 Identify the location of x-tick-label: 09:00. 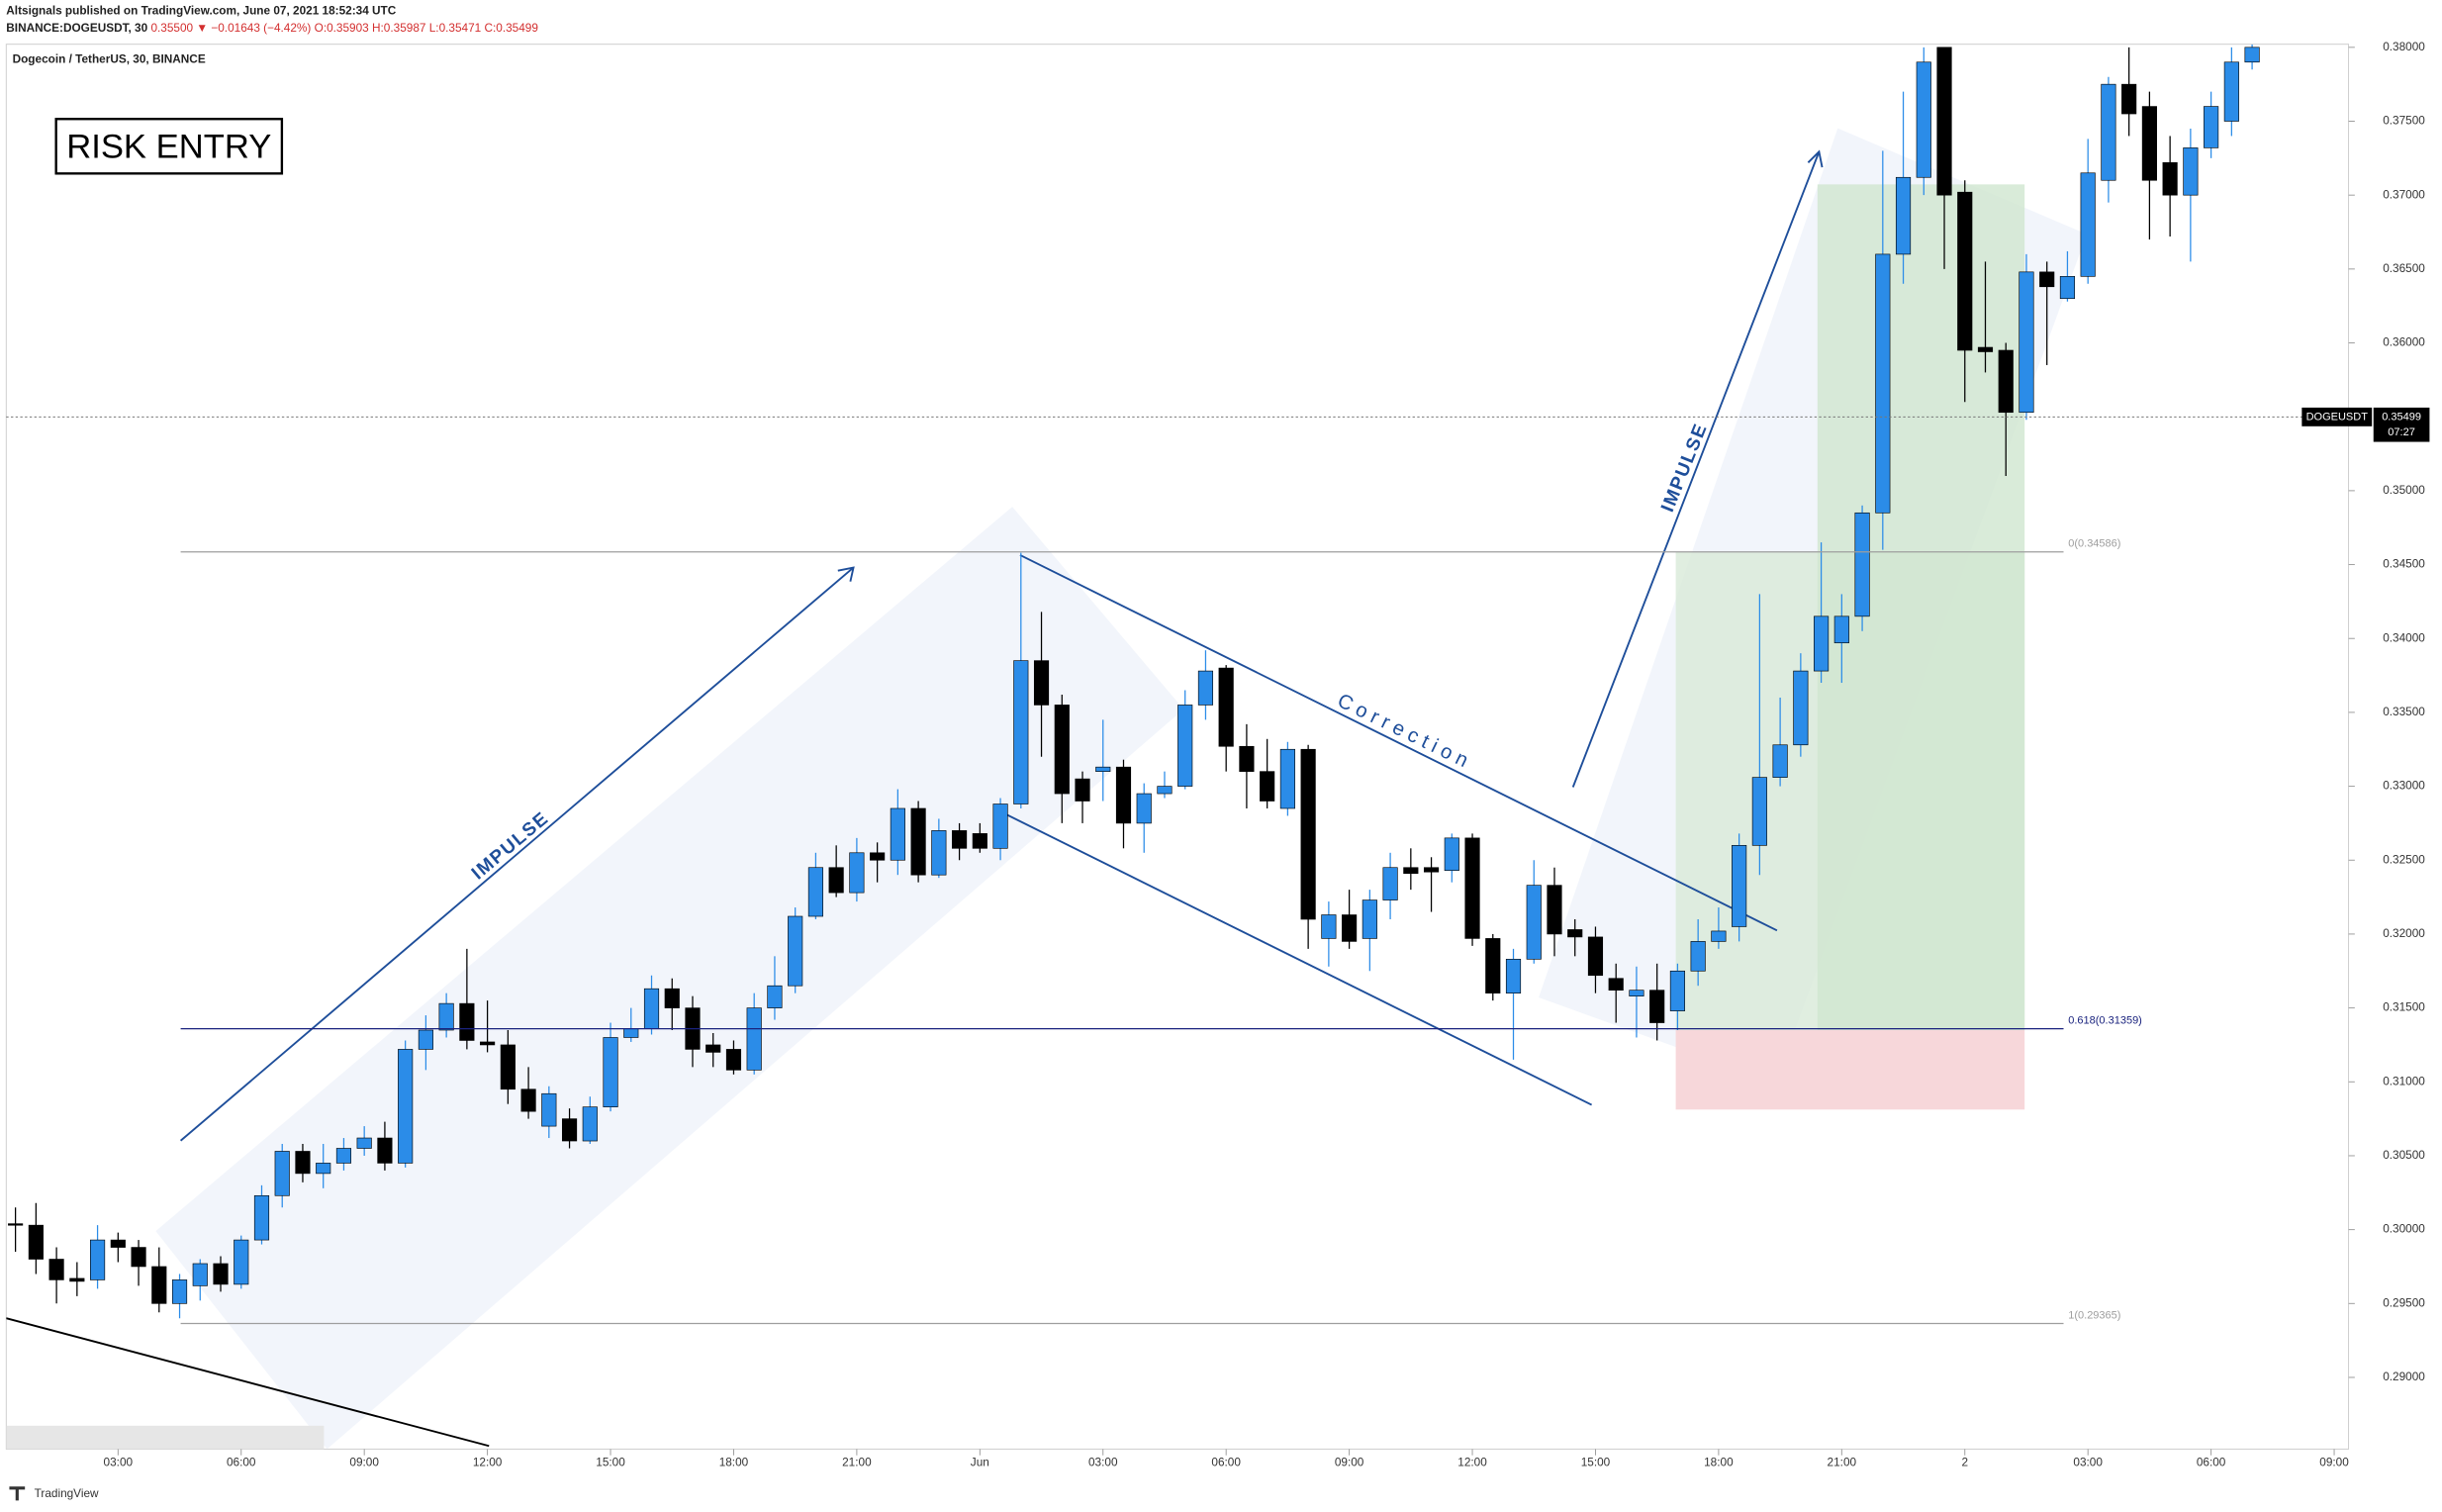
(1349, 1462).